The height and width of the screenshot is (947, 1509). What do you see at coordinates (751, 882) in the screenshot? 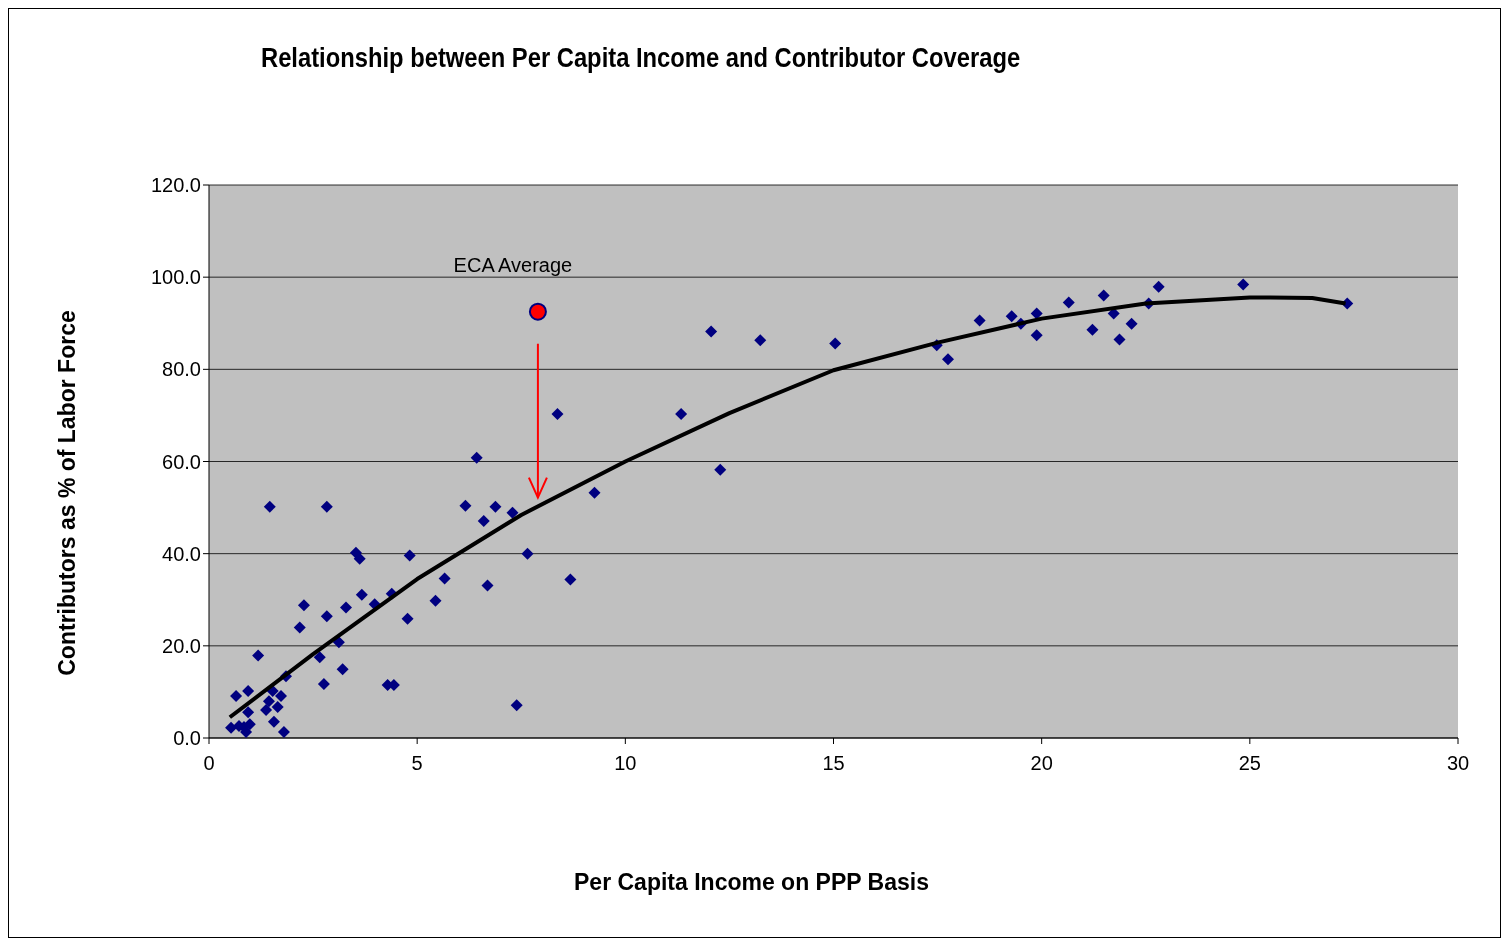
I see `x-axis-title: Per Capita Income on PPP Basis` at bounding box center [751, 882].